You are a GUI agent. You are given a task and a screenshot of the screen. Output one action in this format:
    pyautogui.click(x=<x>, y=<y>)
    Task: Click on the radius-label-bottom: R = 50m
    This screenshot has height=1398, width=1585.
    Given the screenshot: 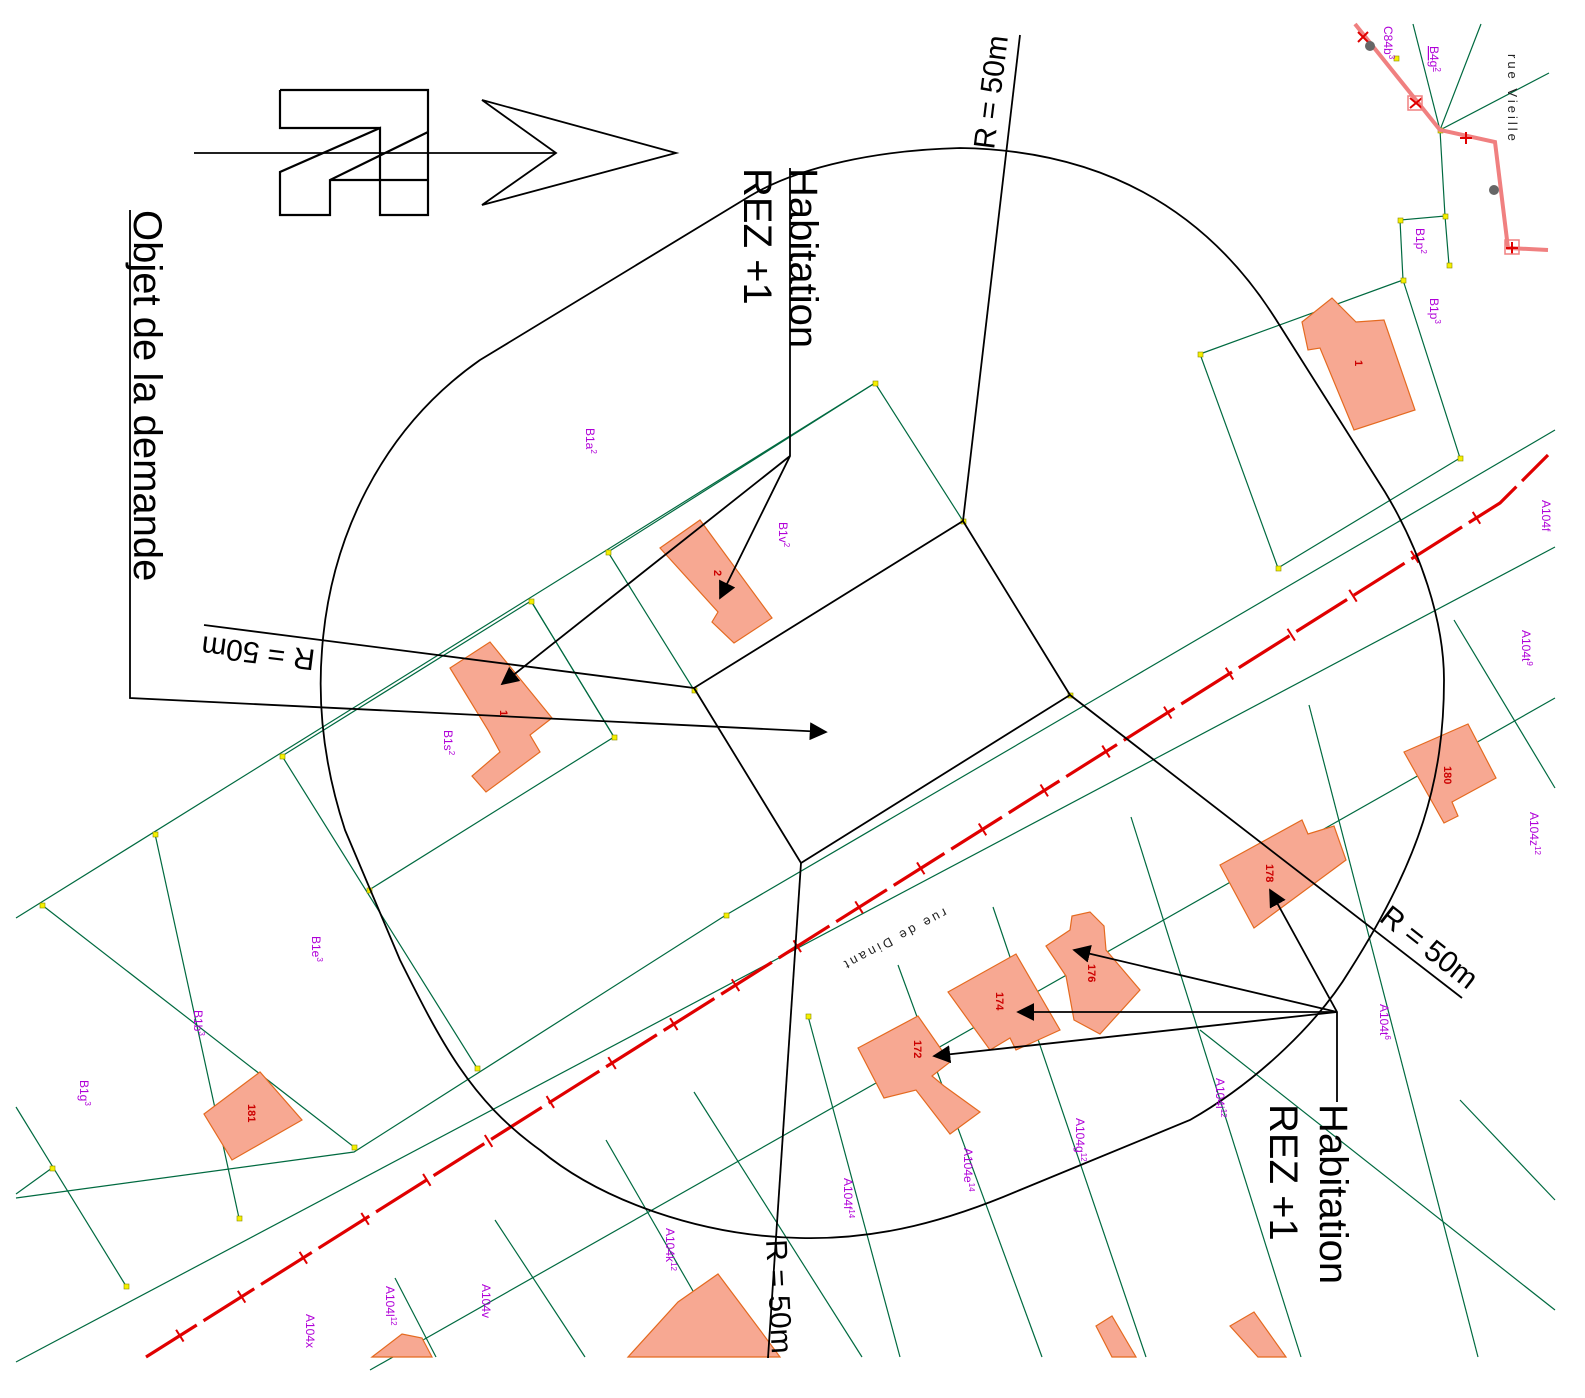 What is the action you would take?
    pyautogui.click(x=778, y=1297)
    